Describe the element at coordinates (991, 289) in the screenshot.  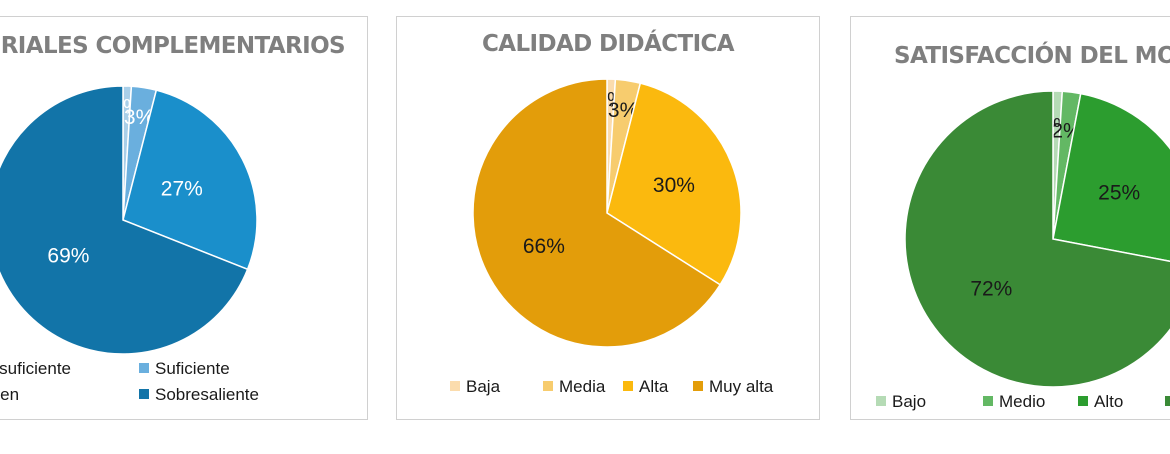
I see `data-label: 72%` at that location.